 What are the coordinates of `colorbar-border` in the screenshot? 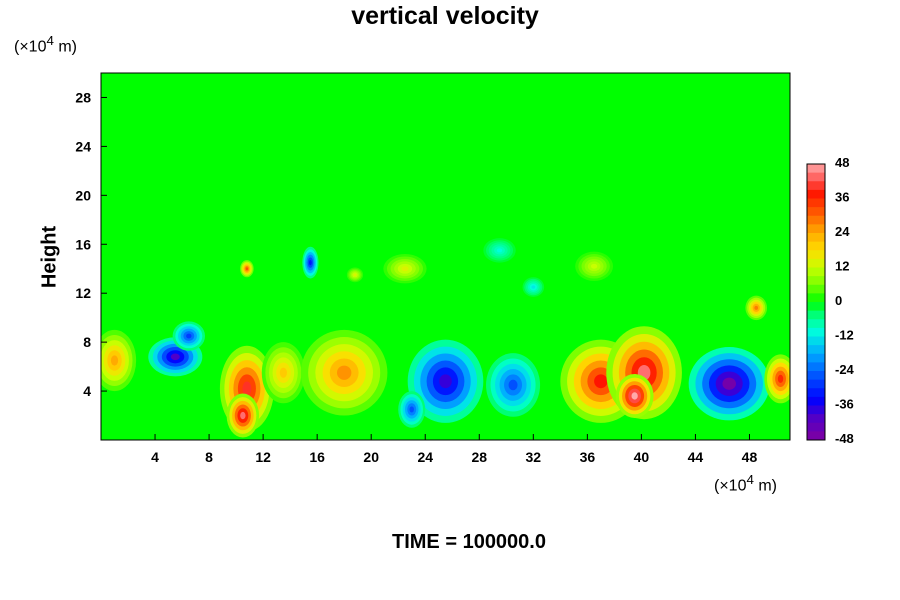 It's located at (816, 302).